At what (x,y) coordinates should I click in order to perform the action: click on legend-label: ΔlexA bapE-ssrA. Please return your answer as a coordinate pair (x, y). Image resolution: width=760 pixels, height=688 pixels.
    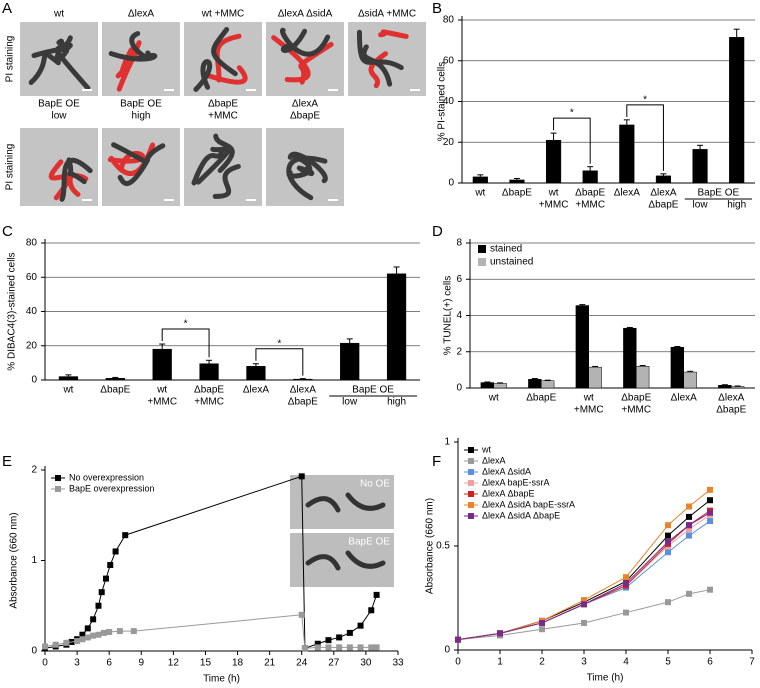
    Looking at the image, I should click on (516, 482).